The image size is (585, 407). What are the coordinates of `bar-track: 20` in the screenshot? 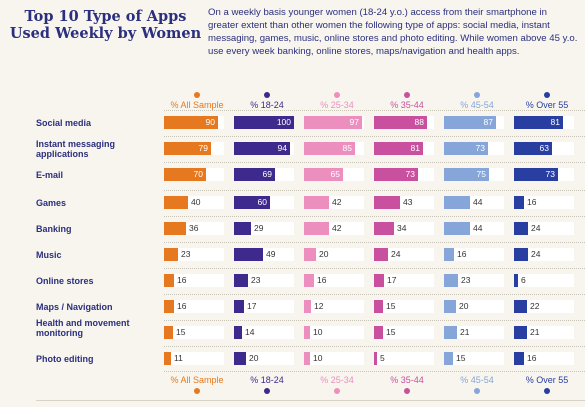 It's located at (334, 254).